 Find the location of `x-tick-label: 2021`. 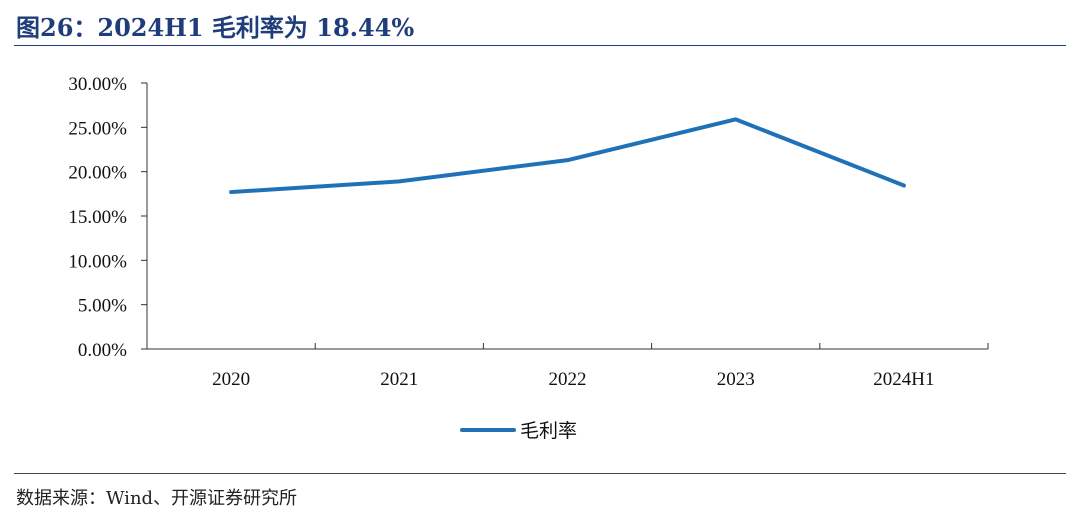

x-tick-label: 2021 is located at coordinates (399, 379).